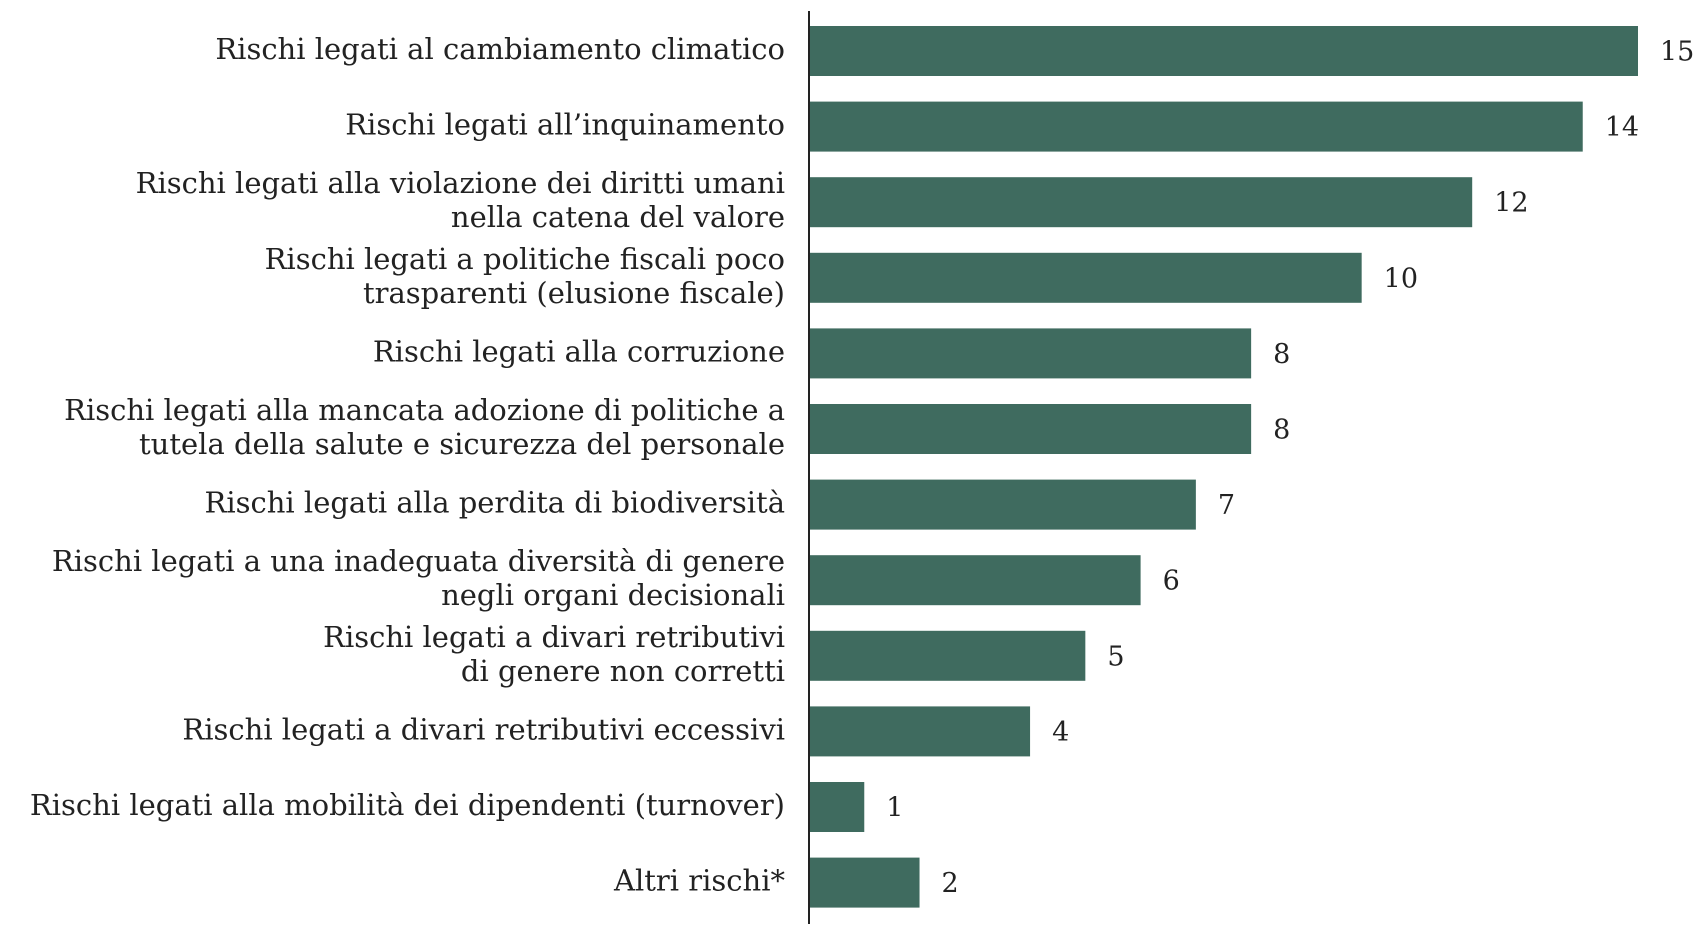 This screenshot has width=1696, height=928. What do you see at coordinates (1226, 505) in the screenshot?
I see `value-label: 7` at bounding box center [1226, 505].